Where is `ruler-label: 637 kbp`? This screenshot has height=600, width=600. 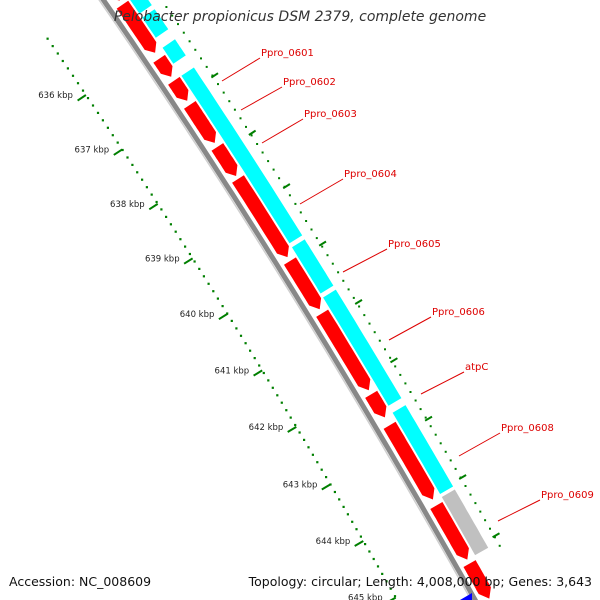 ruler-label: 637 kbp is located at coordinates (92, 150).